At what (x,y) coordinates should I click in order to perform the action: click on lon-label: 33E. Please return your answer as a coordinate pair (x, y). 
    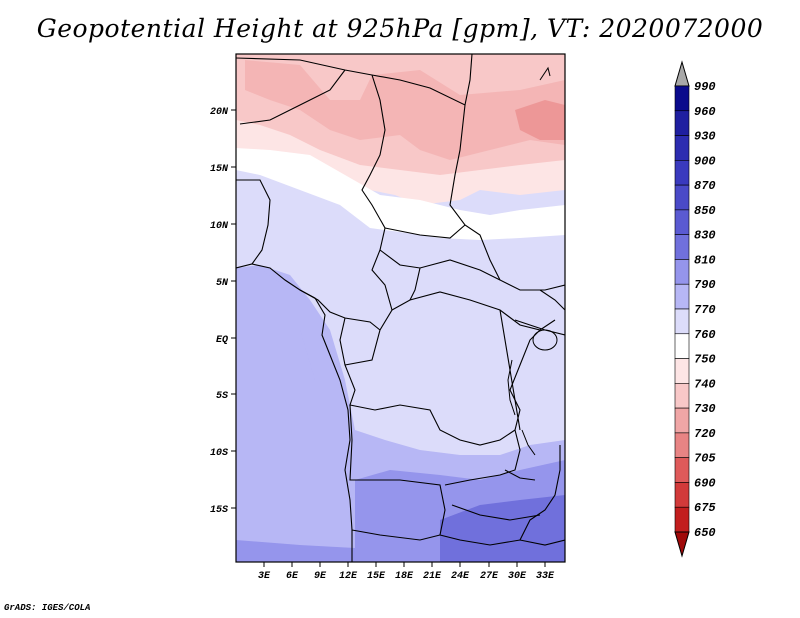
    Looking at the image, I should click on (545, 576).